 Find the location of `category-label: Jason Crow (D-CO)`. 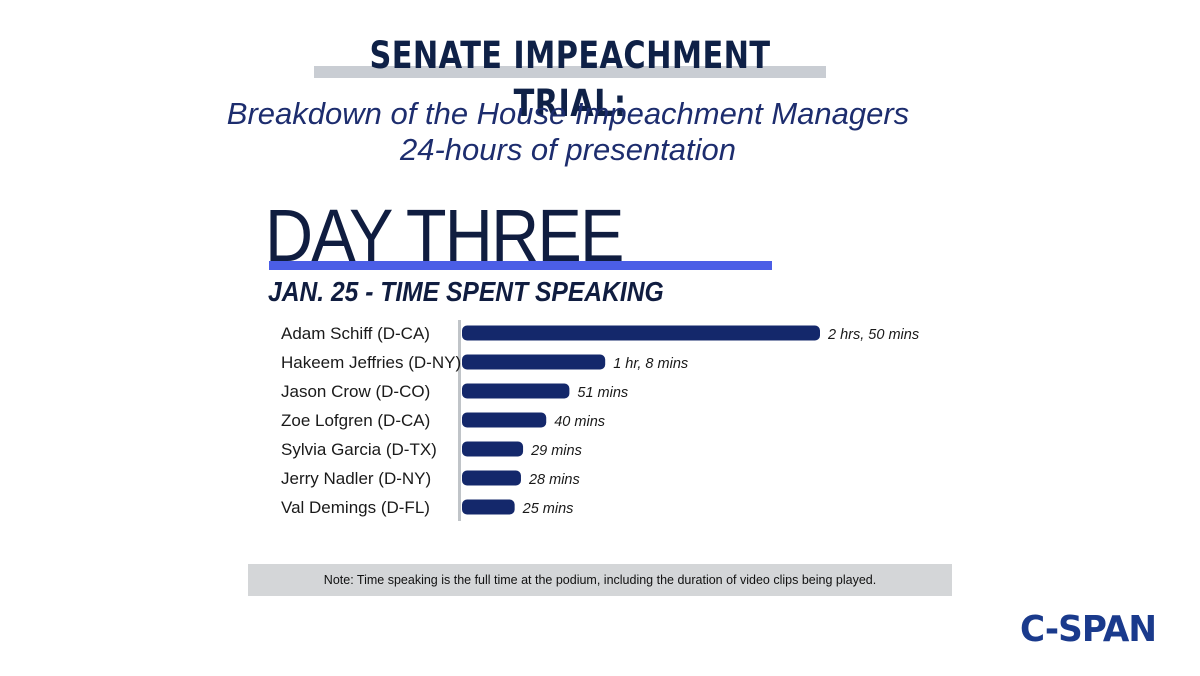

category-label: Jason Crow (D-CO) is located at coordinates (355, 391).